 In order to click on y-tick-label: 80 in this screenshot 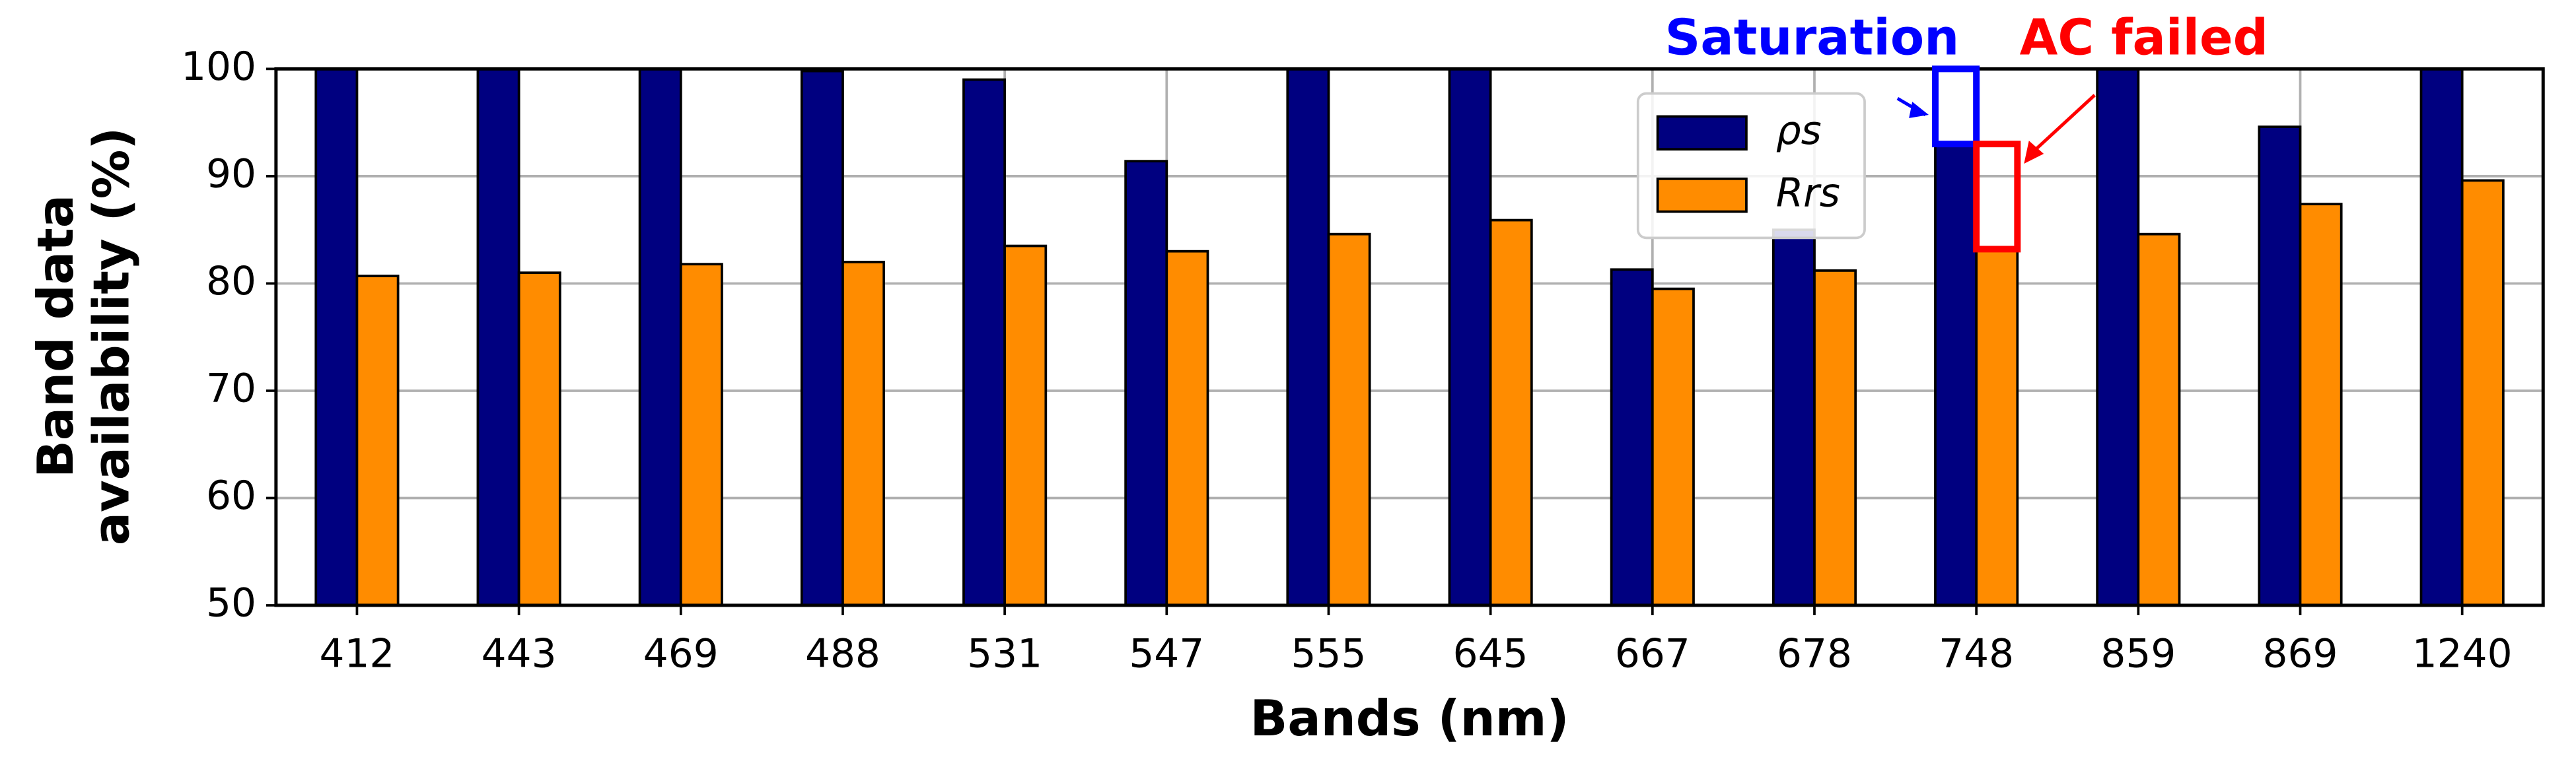, I will do `click(231, 281)`.